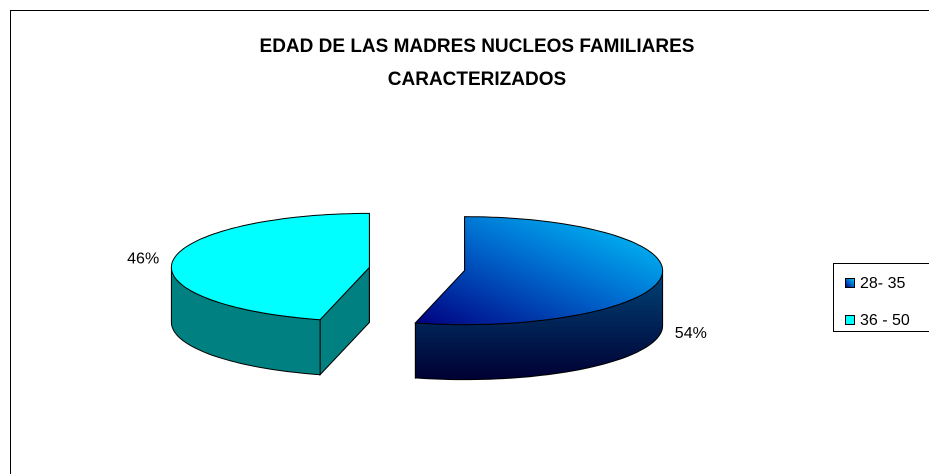  What do you see at coordinates (143, 259) in the screenshot?
I see `data-label: 46%` at bounding box center [143, 259].